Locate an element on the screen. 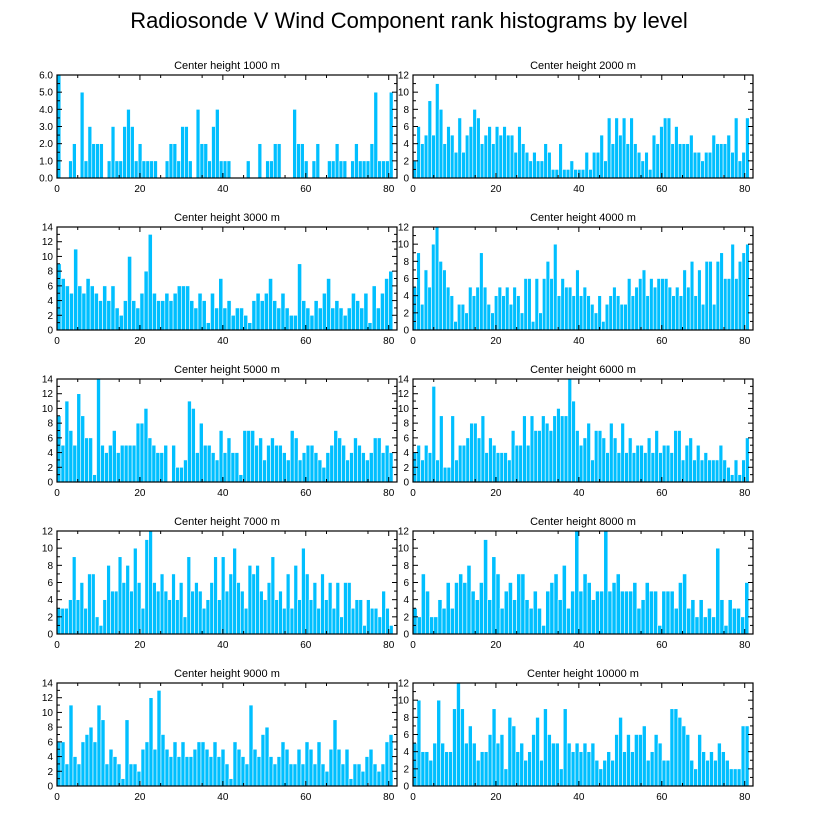  y-tick-label: 14 is located at coordinates (404, 380).